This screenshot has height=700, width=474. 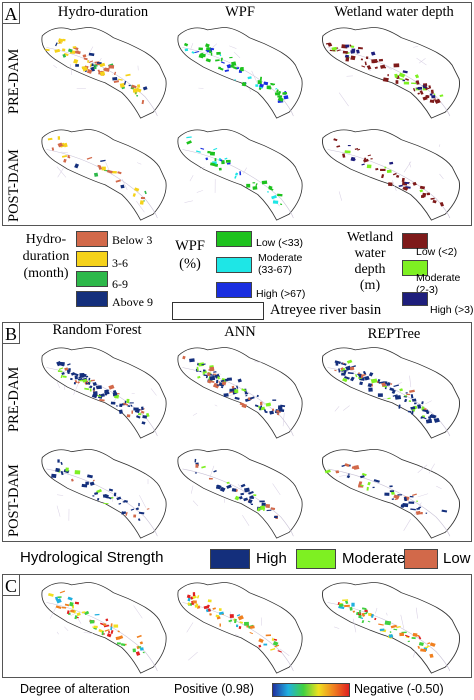 What do you see at coordinates (437, 252) in the screenshot?
I see `depth-label-low: Low (<2)` at bounding box center [437, 252].